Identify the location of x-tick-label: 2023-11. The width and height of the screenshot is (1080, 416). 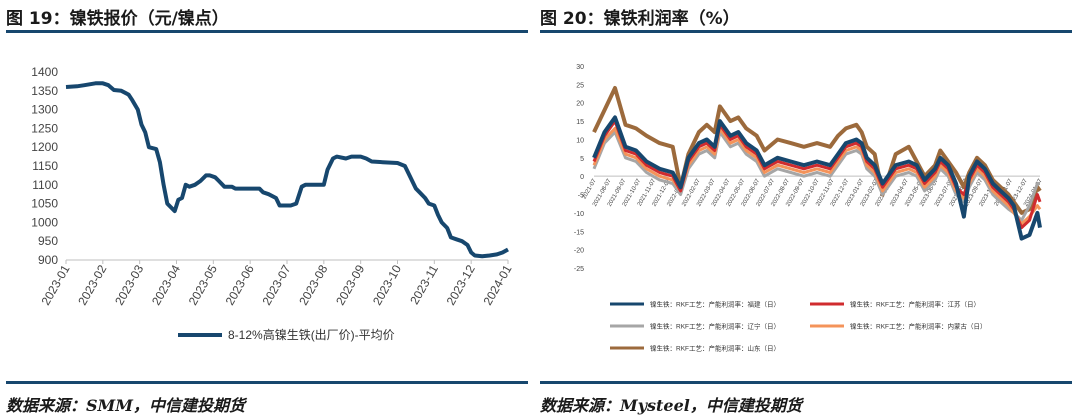
(424, 284).